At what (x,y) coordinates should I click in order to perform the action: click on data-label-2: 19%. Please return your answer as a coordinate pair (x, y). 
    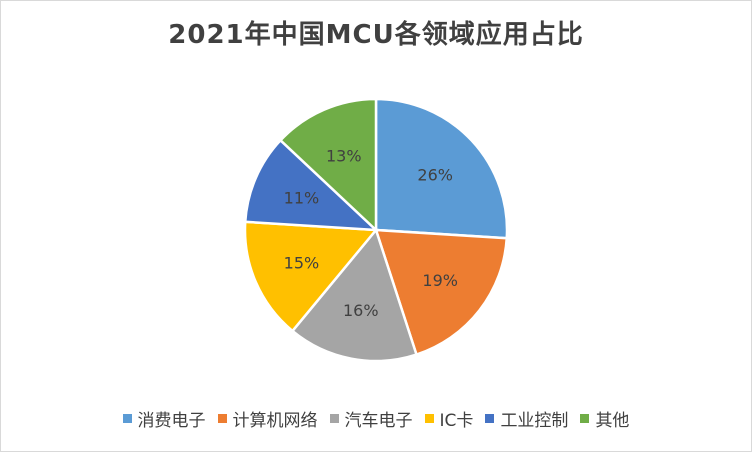
    Looking at the image, I should click on (440, 280).